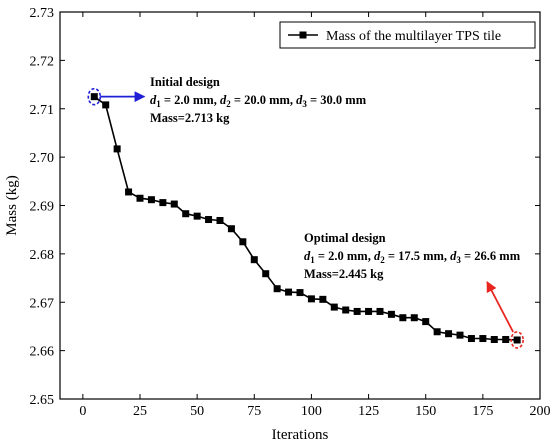 The height and width of the screenshot is (444, 550). What do you see at coordinates (140, 411) in the screenshot?
I see `x-tick-label: 25` at bounding box center [140, 411].